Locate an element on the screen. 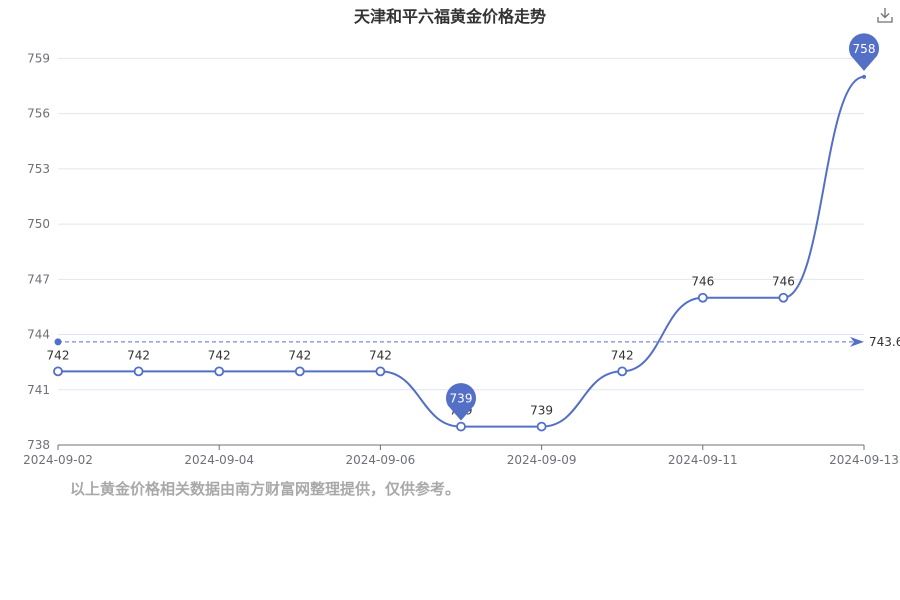 The width and height of the screenshot is (900, 600). average-line-label: 743.6 is located at coordinates (884, 342).